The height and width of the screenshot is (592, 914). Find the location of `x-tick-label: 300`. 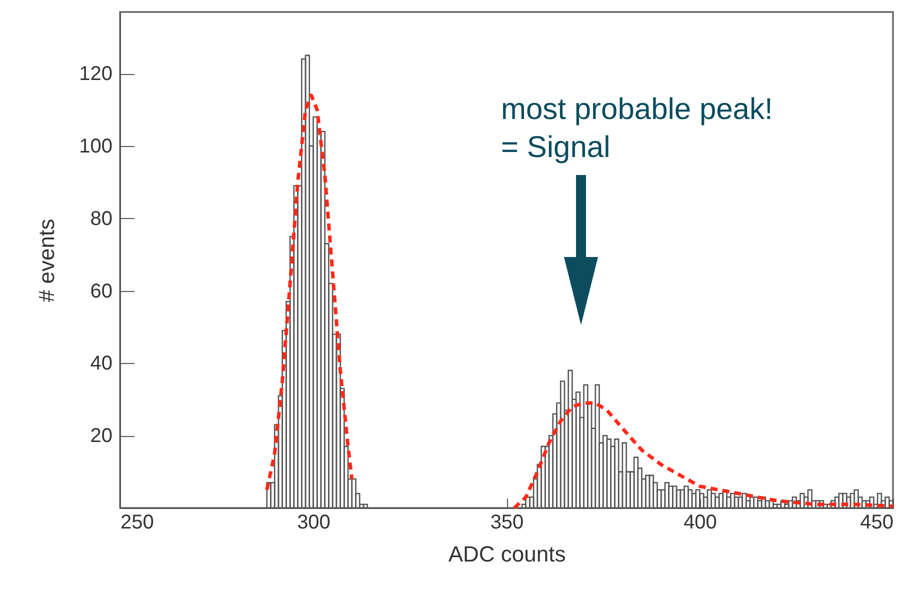

x-tick-label: 300 is located at coordinates (313, 523).